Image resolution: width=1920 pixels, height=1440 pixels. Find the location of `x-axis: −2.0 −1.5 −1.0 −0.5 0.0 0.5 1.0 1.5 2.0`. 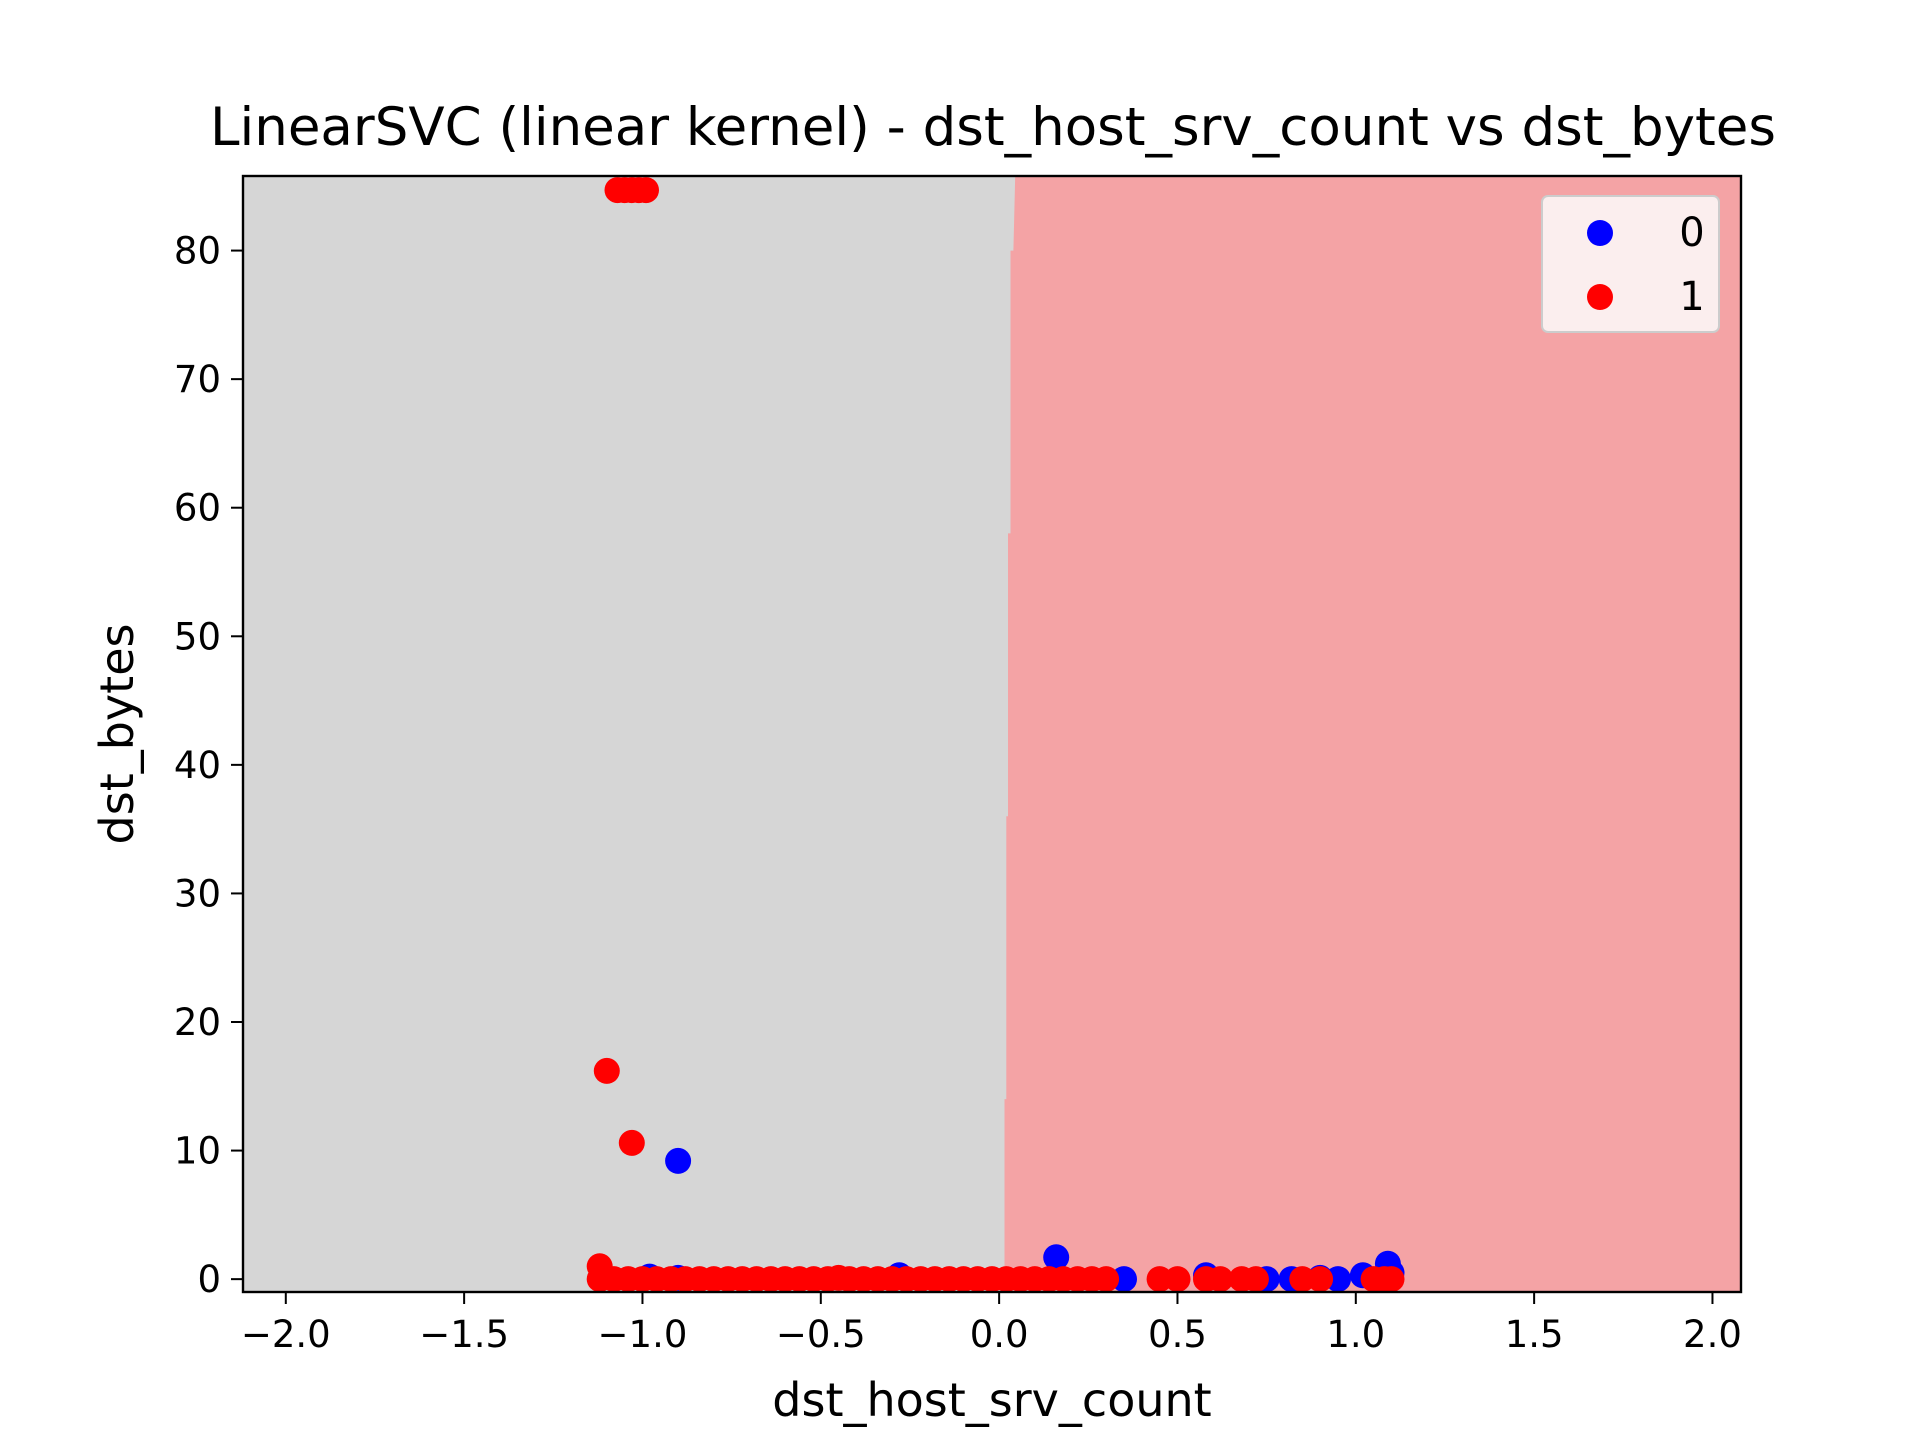

x-axis: −2.0 −1.5 −1.0 −0.5 0.0 0.5 1.0 1.5 2.0 is located at coordinates (991, 1324).